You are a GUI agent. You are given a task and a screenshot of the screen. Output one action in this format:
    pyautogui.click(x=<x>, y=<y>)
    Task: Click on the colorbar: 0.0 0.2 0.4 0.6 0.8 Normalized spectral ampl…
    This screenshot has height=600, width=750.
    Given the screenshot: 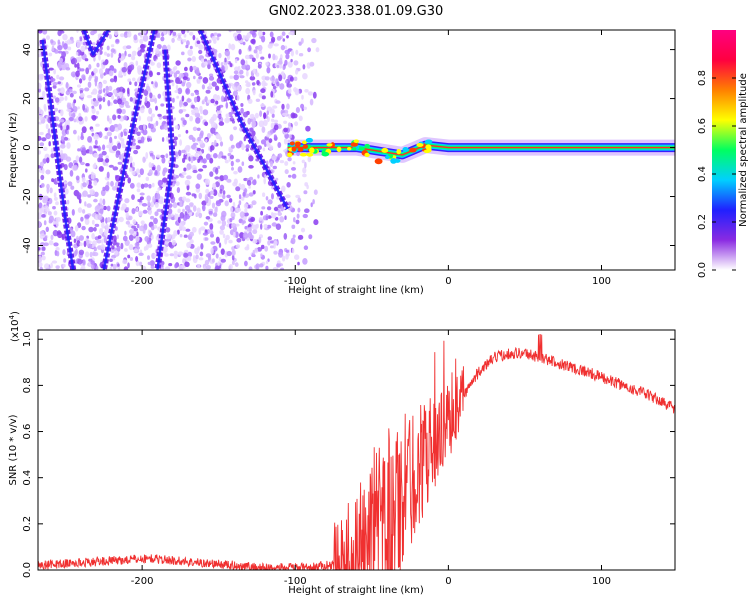 What is the action you would take?
    pyautogui.click(x=723, y=154)
    